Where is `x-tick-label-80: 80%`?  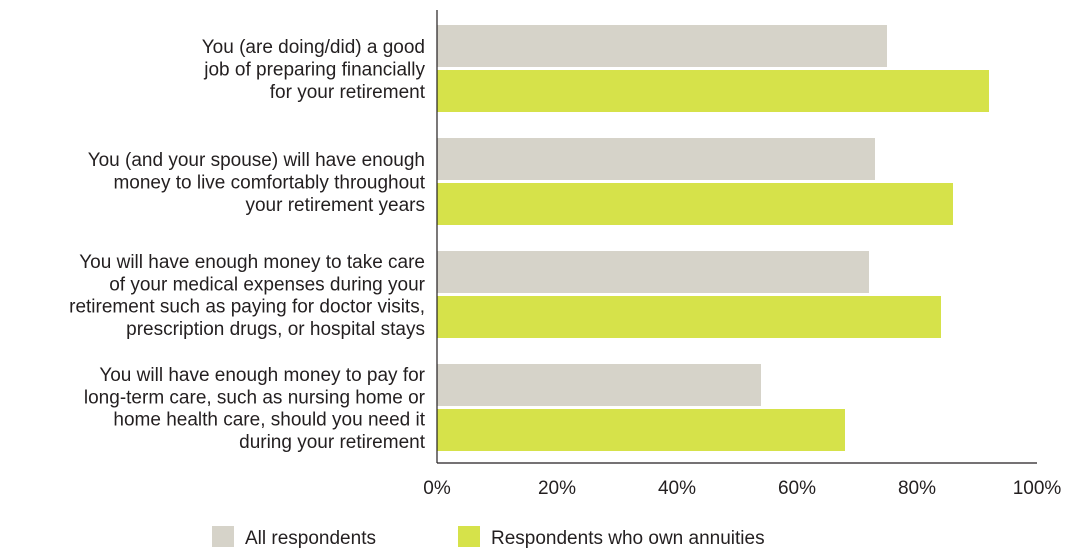 x-tick-label-80: 80% is located at coordinates (917, 488).